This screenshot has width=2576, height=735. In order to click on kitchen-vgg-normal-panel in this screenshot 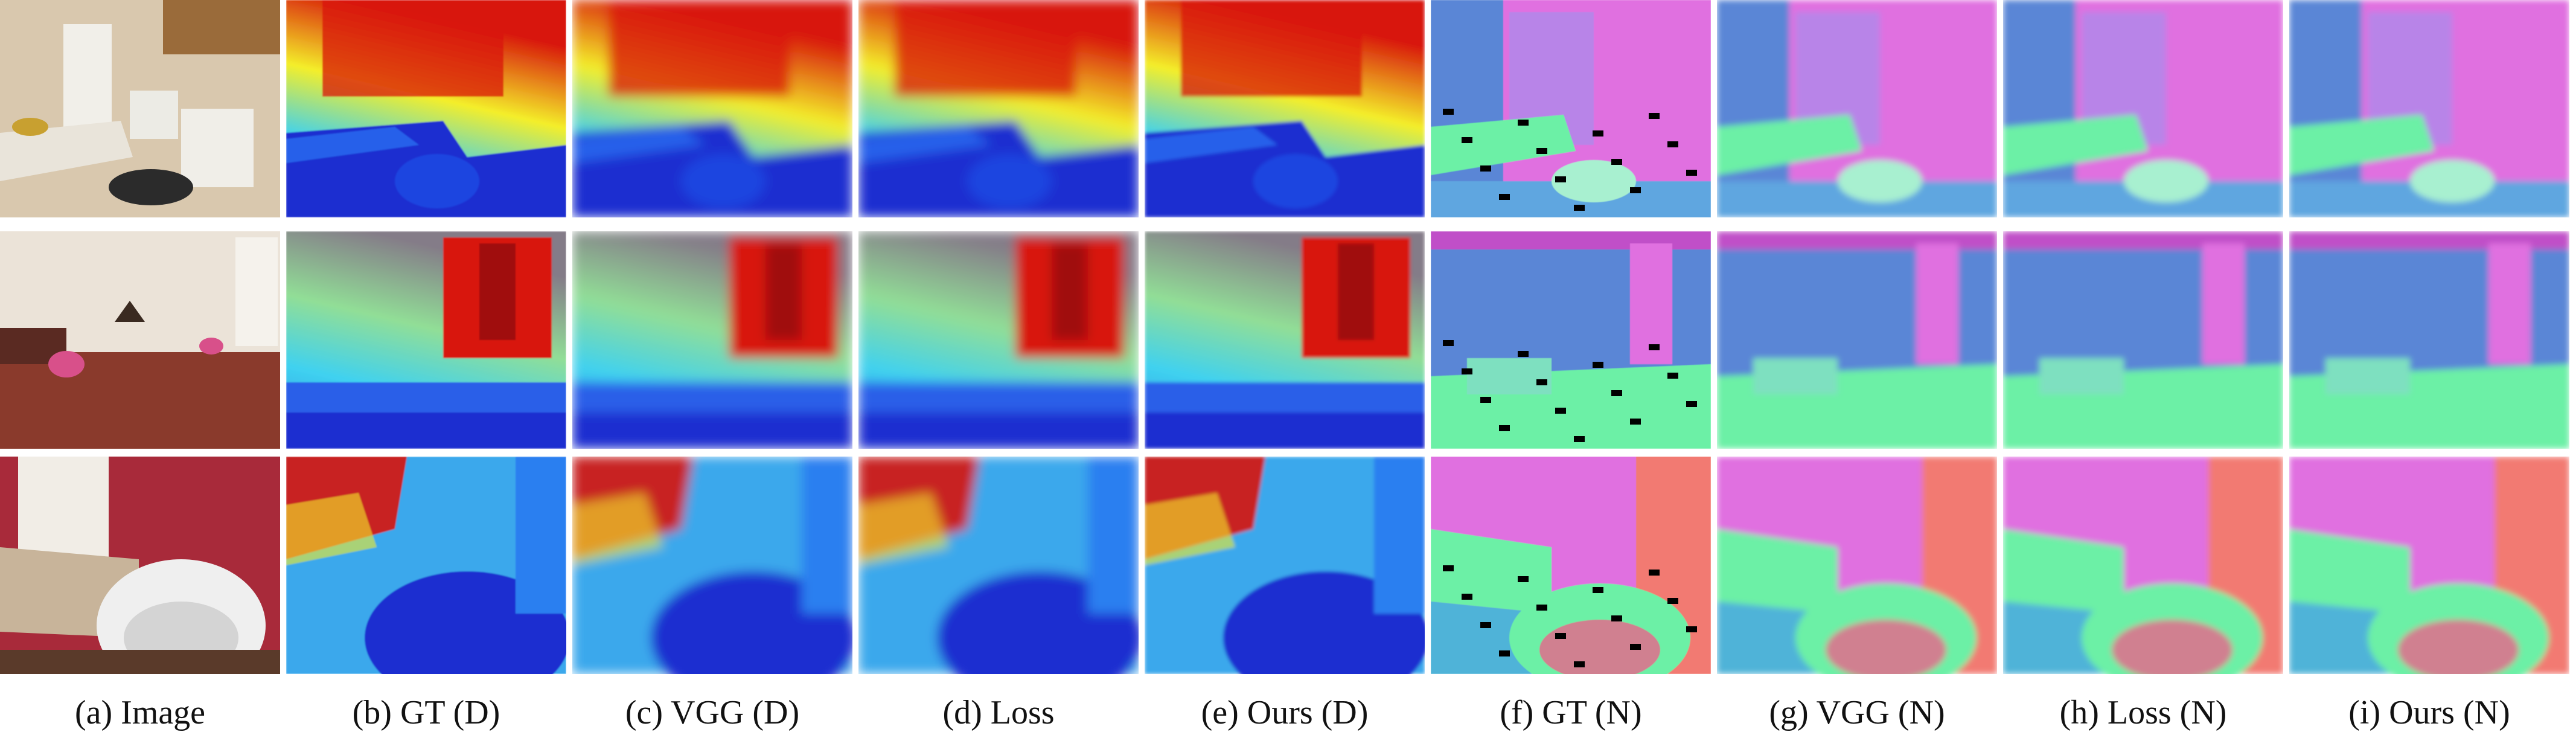, I will do `click(1857, 108)`.